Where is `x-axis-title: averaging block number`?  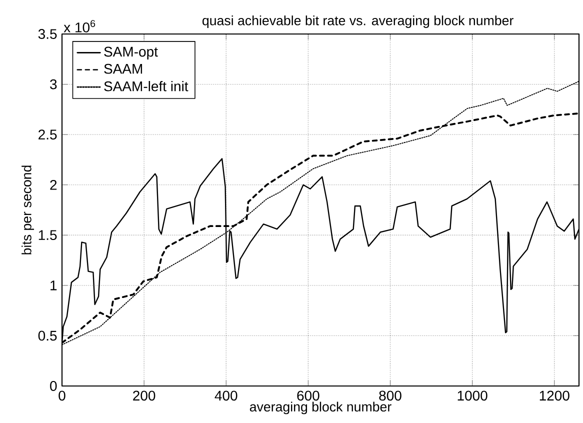
x-axis-title: averaging block number is located at coordinates (321, 408).